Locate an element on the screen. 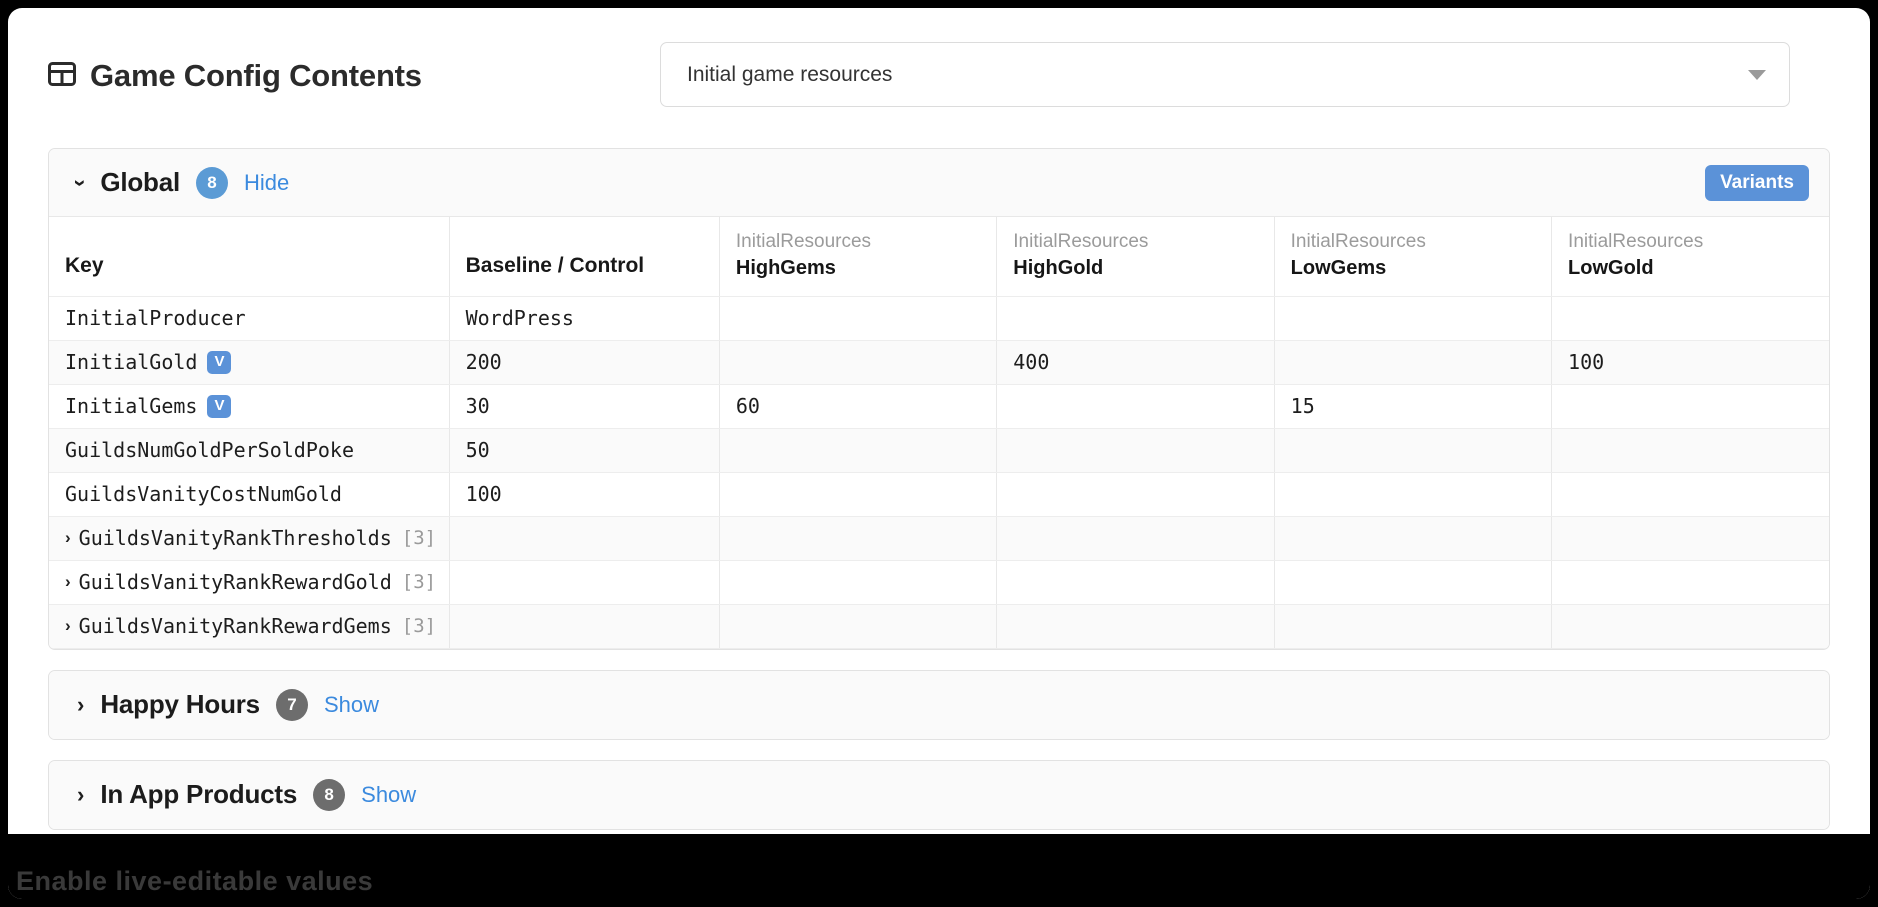 This screenshot has height=907, width=1878. table-cell-key-label: GuildsVanityRankThresholds is located at coordinates (235, 538).